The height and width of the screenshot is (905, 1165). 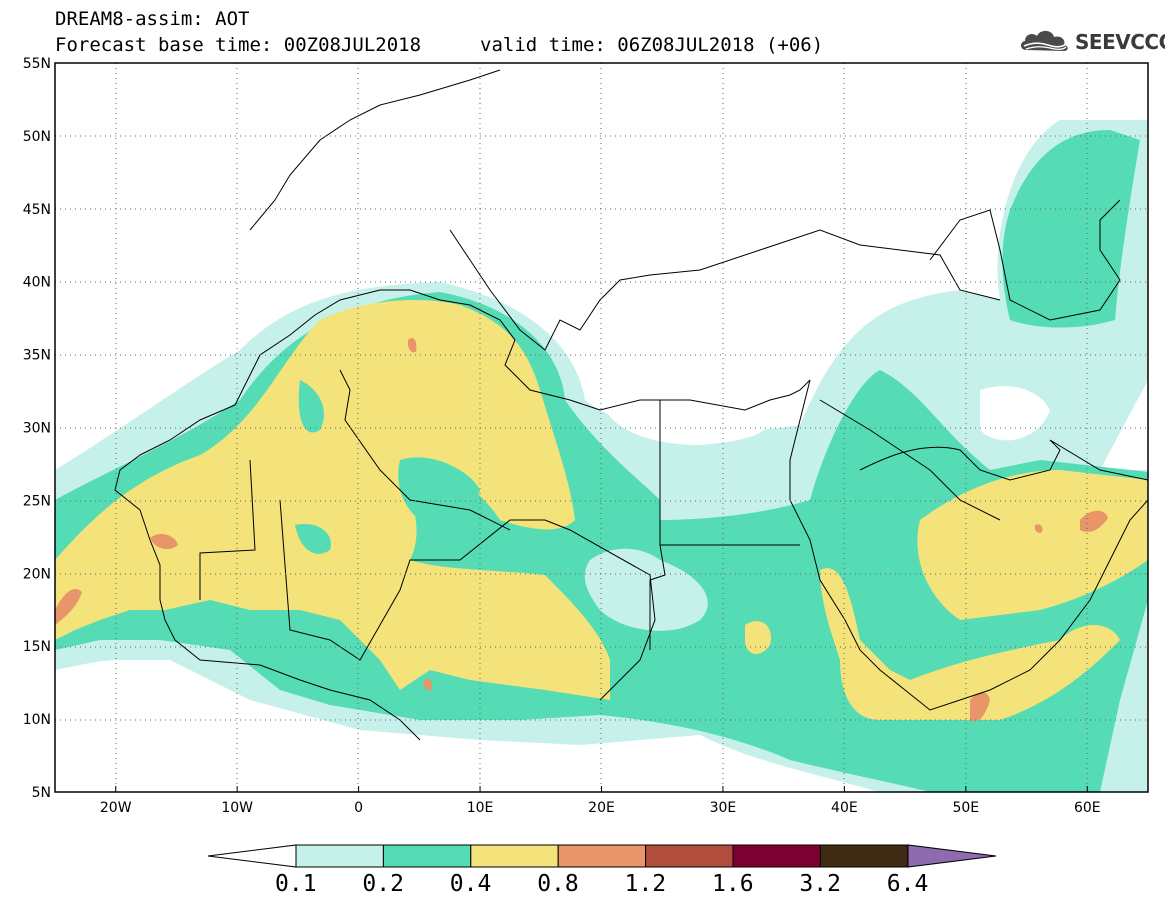 I want to click on colorbar-label: 0.4, so click(x=470, y=884).